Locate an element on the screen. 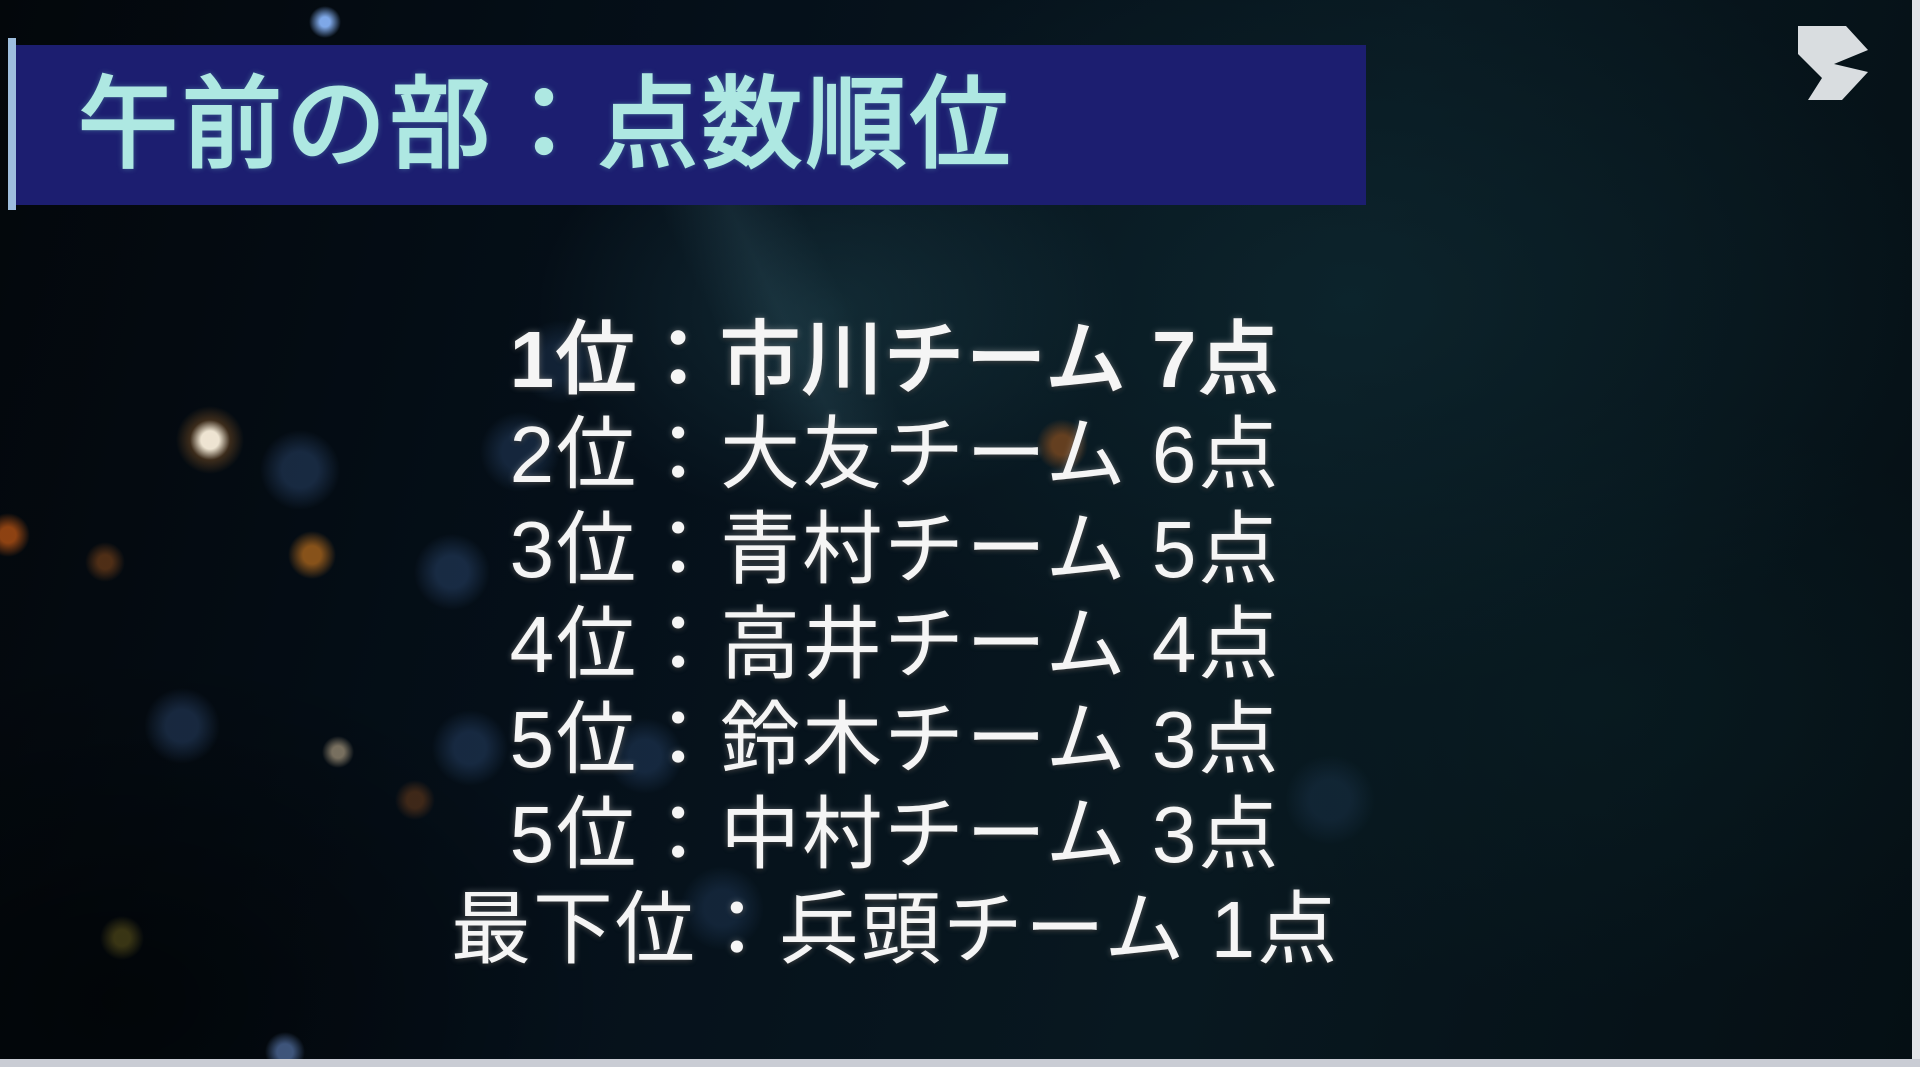  frame-edge-right is located at coordinates (1916, 533).